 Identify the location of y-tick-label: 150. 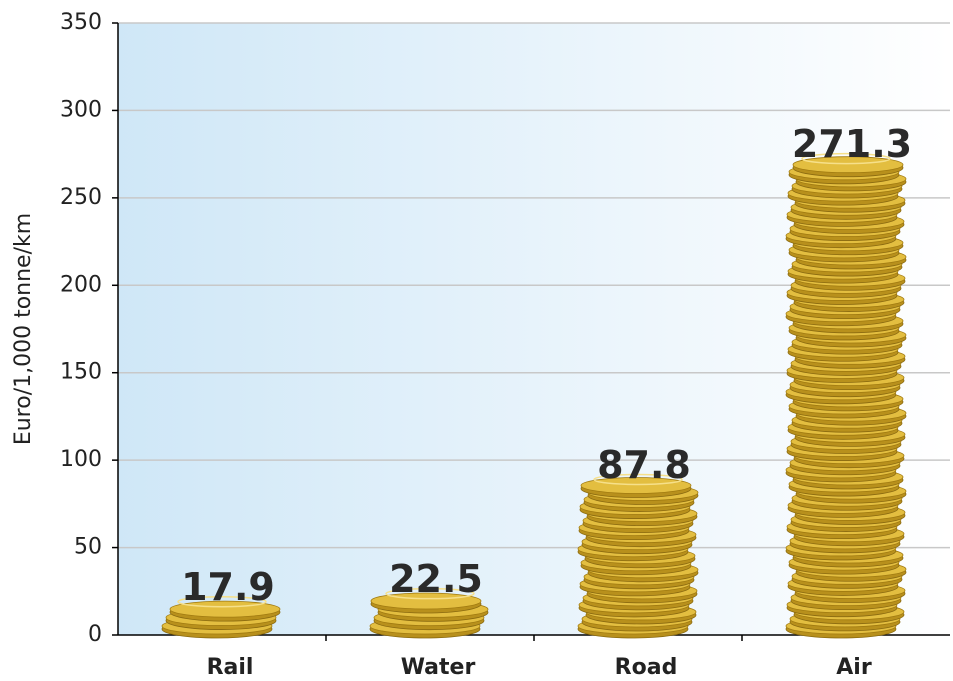
(81, 372).